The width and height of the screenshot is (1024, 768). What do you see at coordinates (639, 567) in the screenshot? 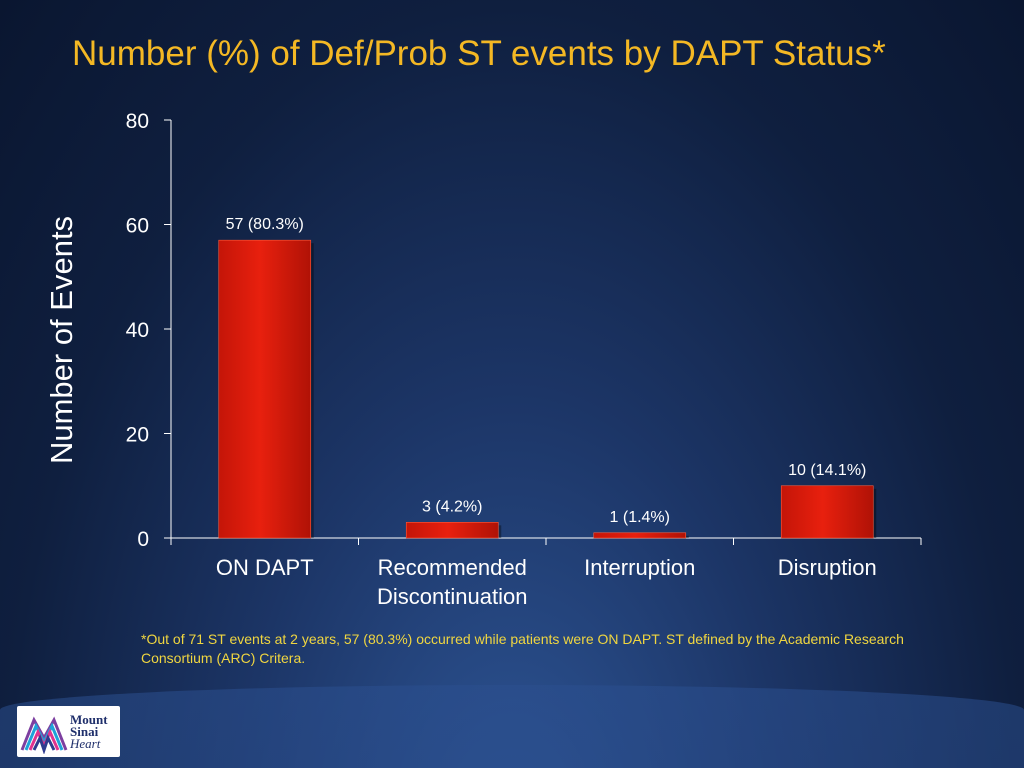
I see `x-category-label: Interruption` at bounding box center [639, 567].